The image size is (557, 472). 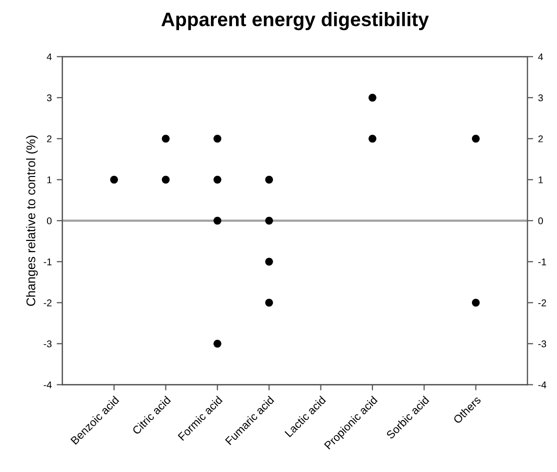 What do you see at coordinates (49, 56) in the screenshot?
I see `y-tick-label: 4` at bounding box center [49, 56].